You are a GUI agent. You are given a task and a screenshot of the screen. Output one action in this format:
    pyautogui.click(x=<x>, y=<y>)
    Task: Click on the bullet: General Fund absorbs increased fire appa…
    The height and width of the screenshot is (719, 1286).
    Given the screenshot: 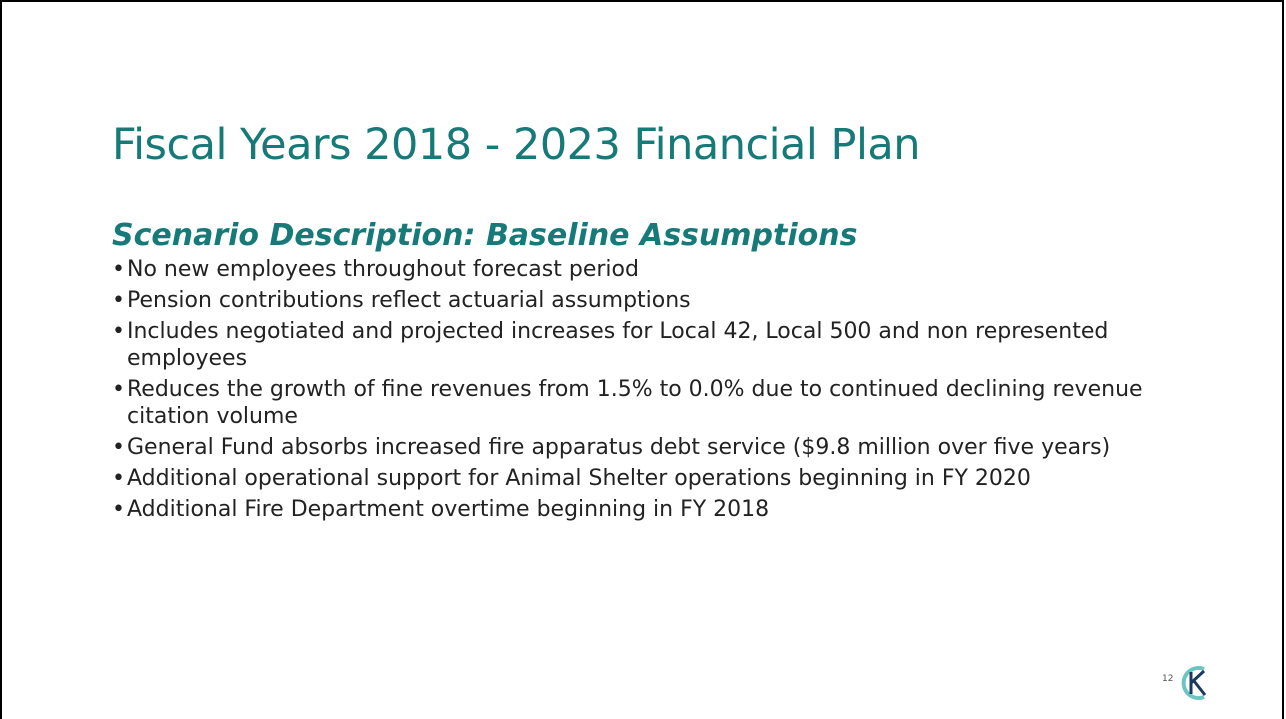 What is the action you would take?
    pyautogui.click(x=657, y=447)
    